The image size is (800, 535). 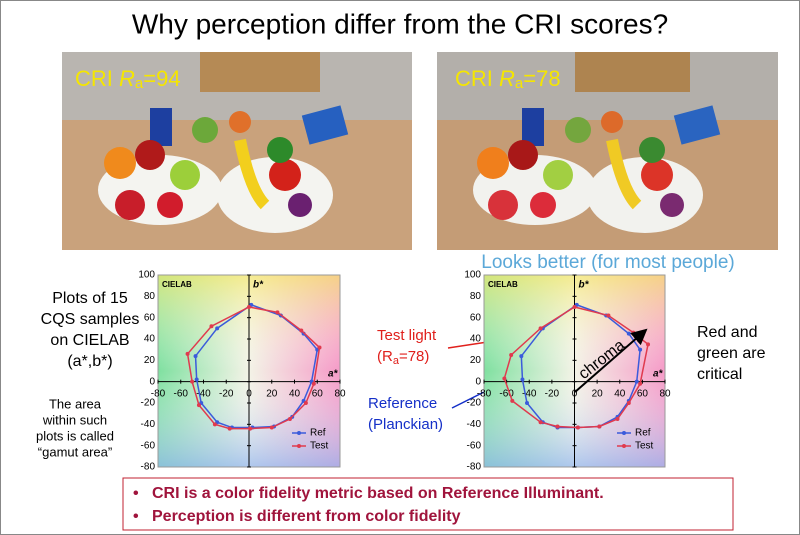 What do you see at coordinates (731, 353) in the screenshot?
I see `note-line: green are` at bounding box center [731, 353].